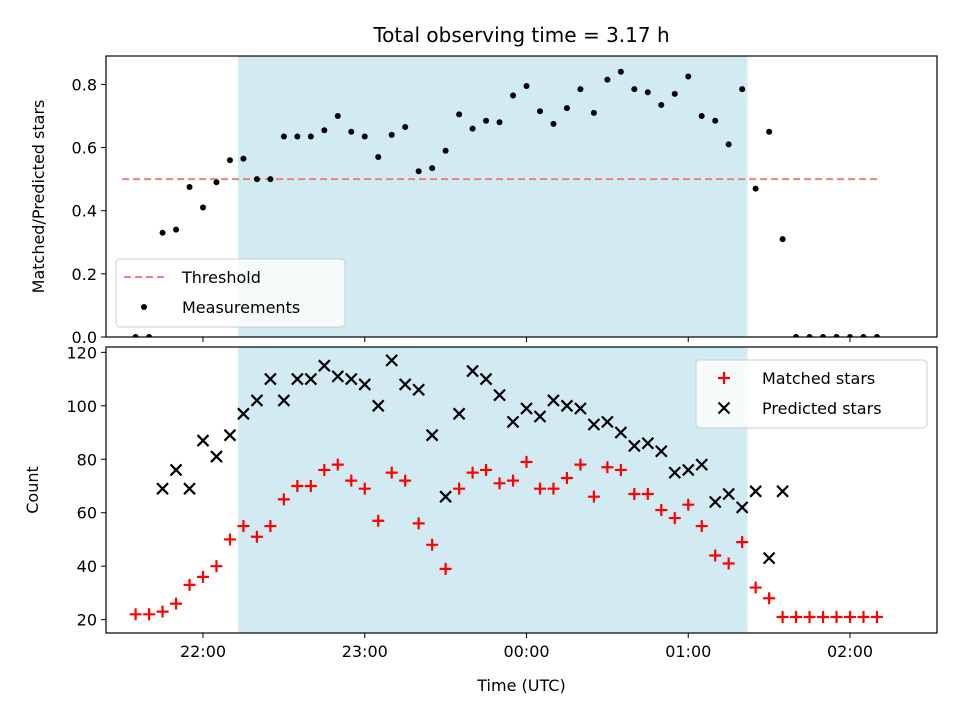 The height and width of the screenshot is (720, 960). What do you see at coordinates (144, 307) in the screenshot?
I see `legend-measurement-handle` at bounding box center [144, 307].